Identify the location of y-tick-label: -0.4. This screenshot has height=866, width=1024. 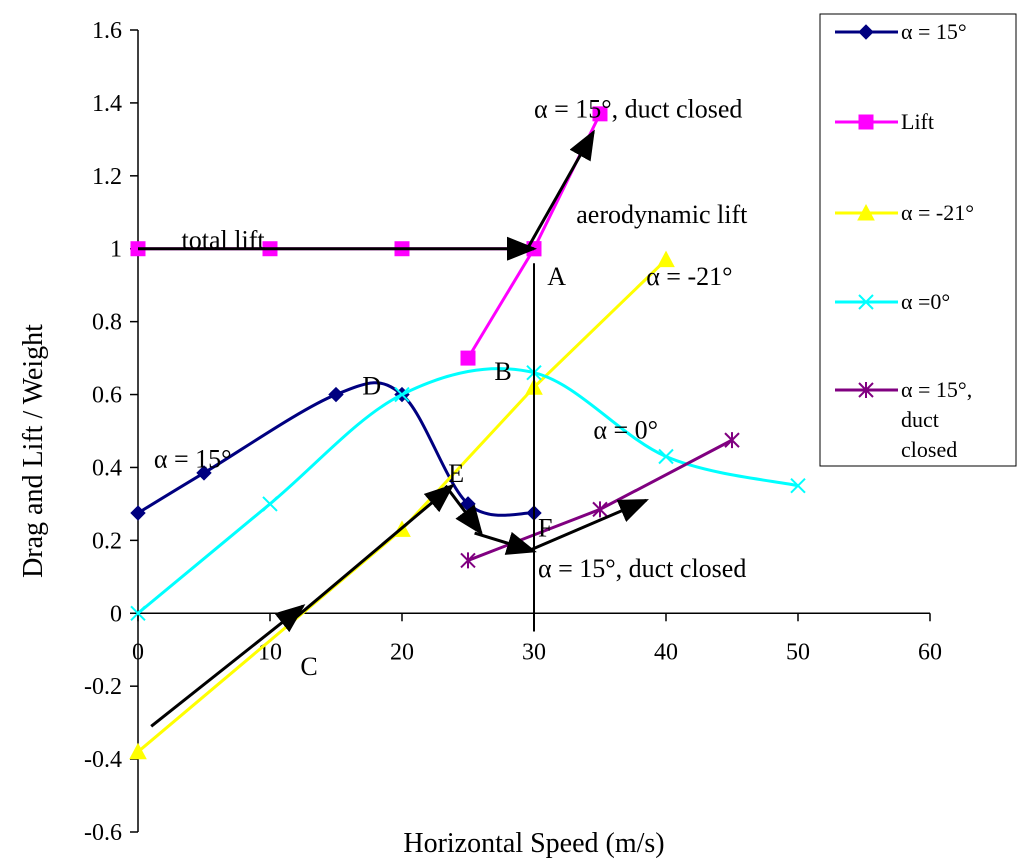
(103, 760).